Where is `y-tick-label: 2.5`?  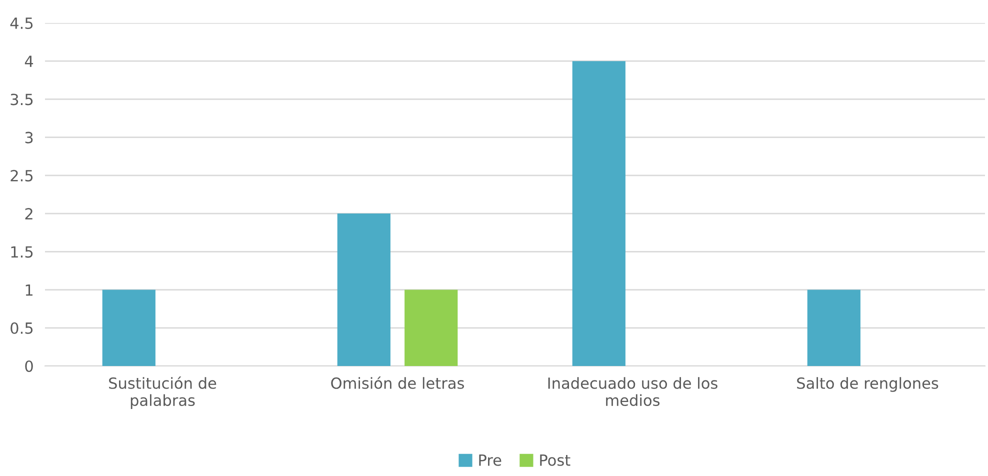 y-tick-label: 2.5 is located at coordinates (21, 176).